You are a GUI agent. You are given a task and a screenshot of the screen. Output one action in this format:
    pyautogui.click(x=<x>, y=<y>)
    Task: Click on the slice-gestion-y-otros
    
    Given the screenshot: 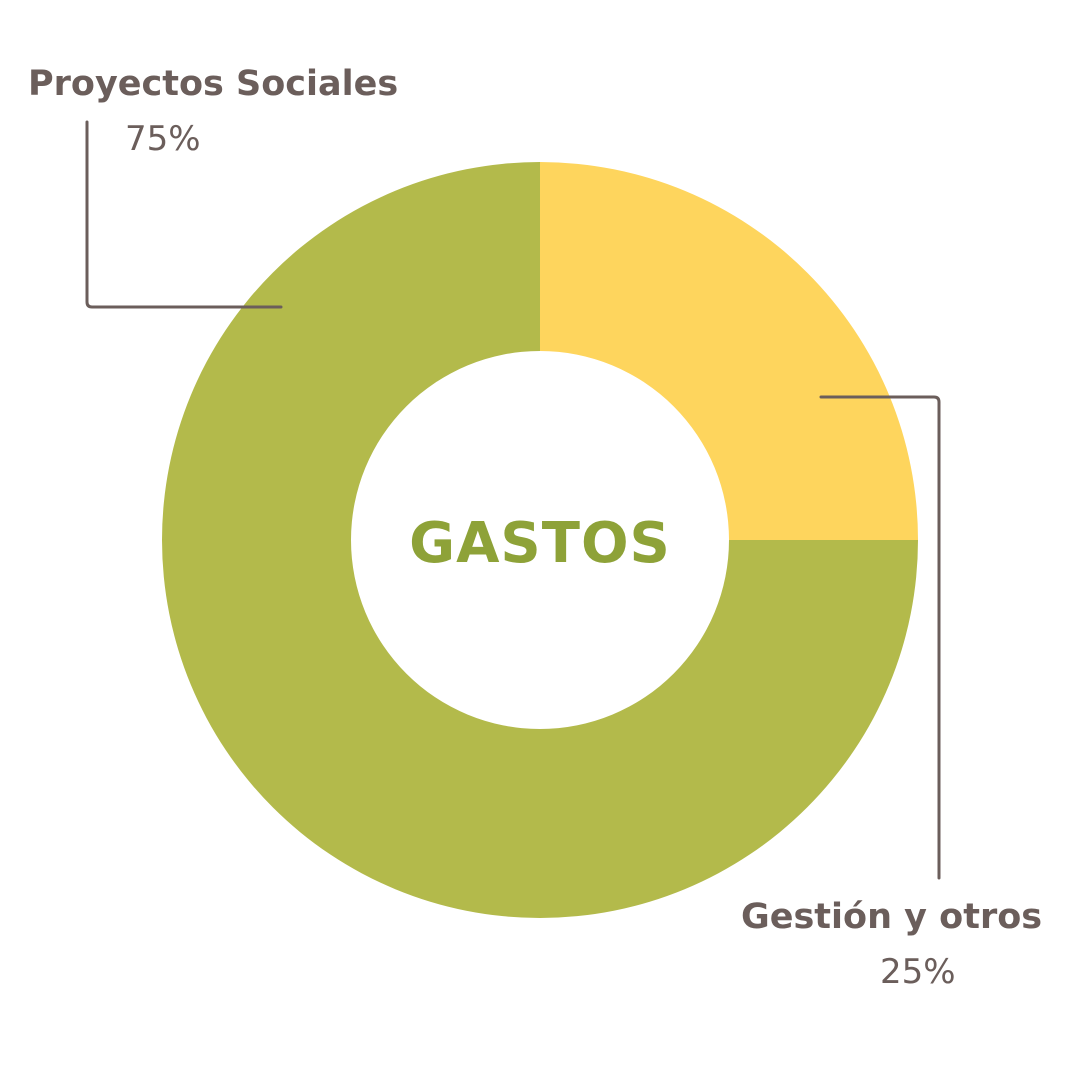 What is the action you would take?
    pyautogui.click(x=729, y=351)
    